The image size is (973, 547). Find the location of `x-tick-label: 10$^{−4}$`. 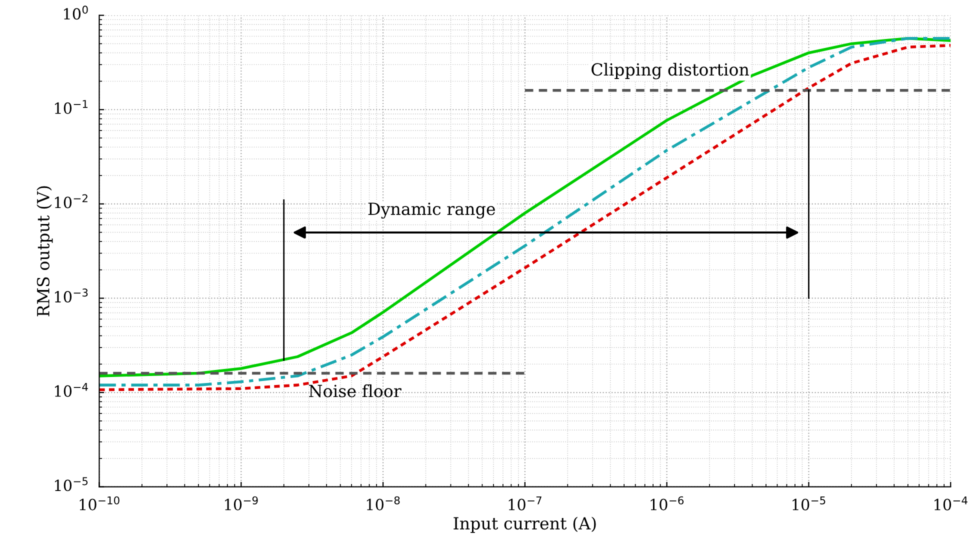

x-tick-label: 10$^{−4}$ is located at coordinates (951, 503).